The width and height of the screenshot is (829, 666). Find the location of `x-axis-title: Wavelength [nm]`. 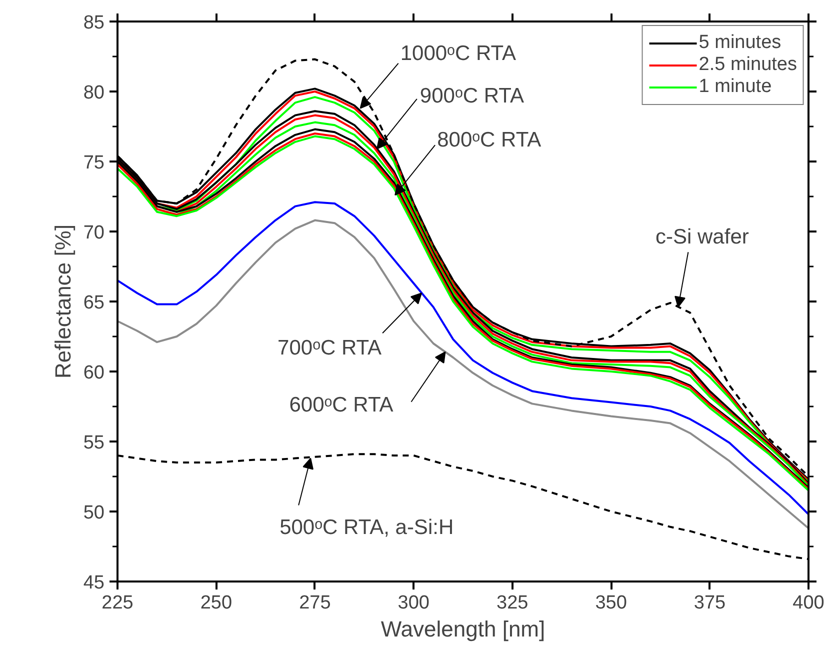

x-axis-title: Wavelength [nm] is located at coordinates (463, 629).